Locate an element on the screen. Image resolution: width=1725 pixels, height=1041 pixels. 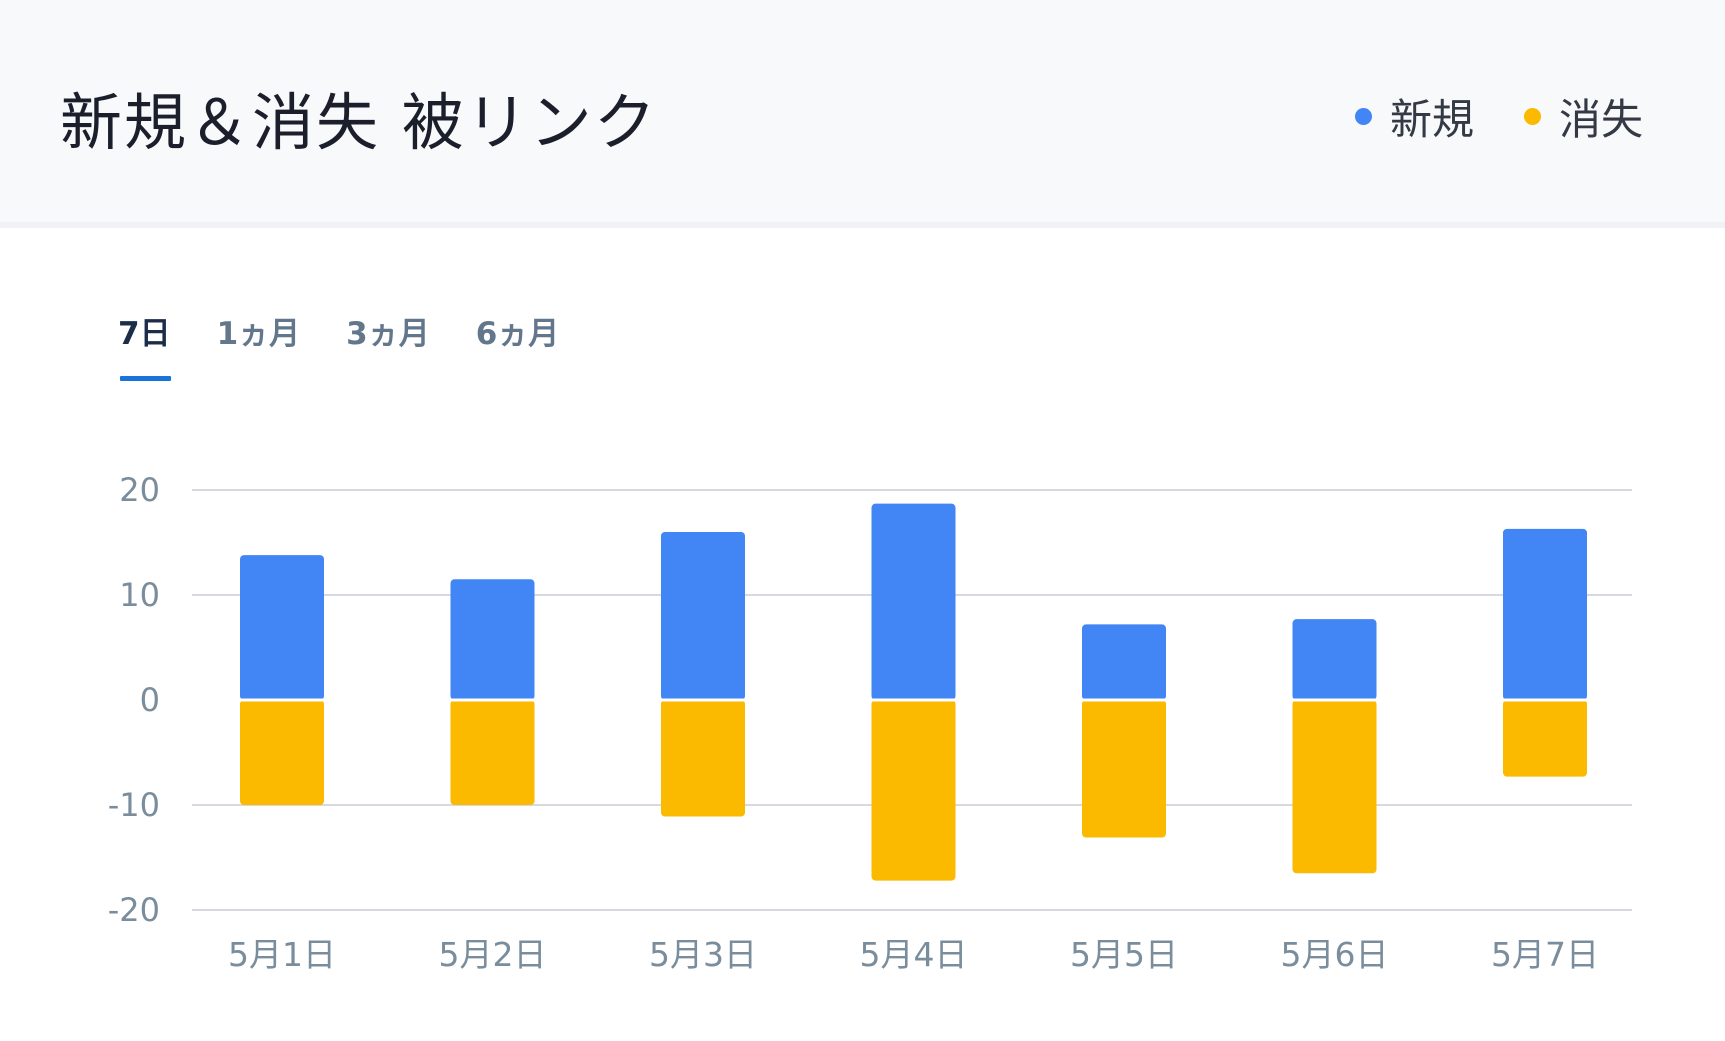
tab-3-months: 3ヵ月 is located at coordinates (388, 334).